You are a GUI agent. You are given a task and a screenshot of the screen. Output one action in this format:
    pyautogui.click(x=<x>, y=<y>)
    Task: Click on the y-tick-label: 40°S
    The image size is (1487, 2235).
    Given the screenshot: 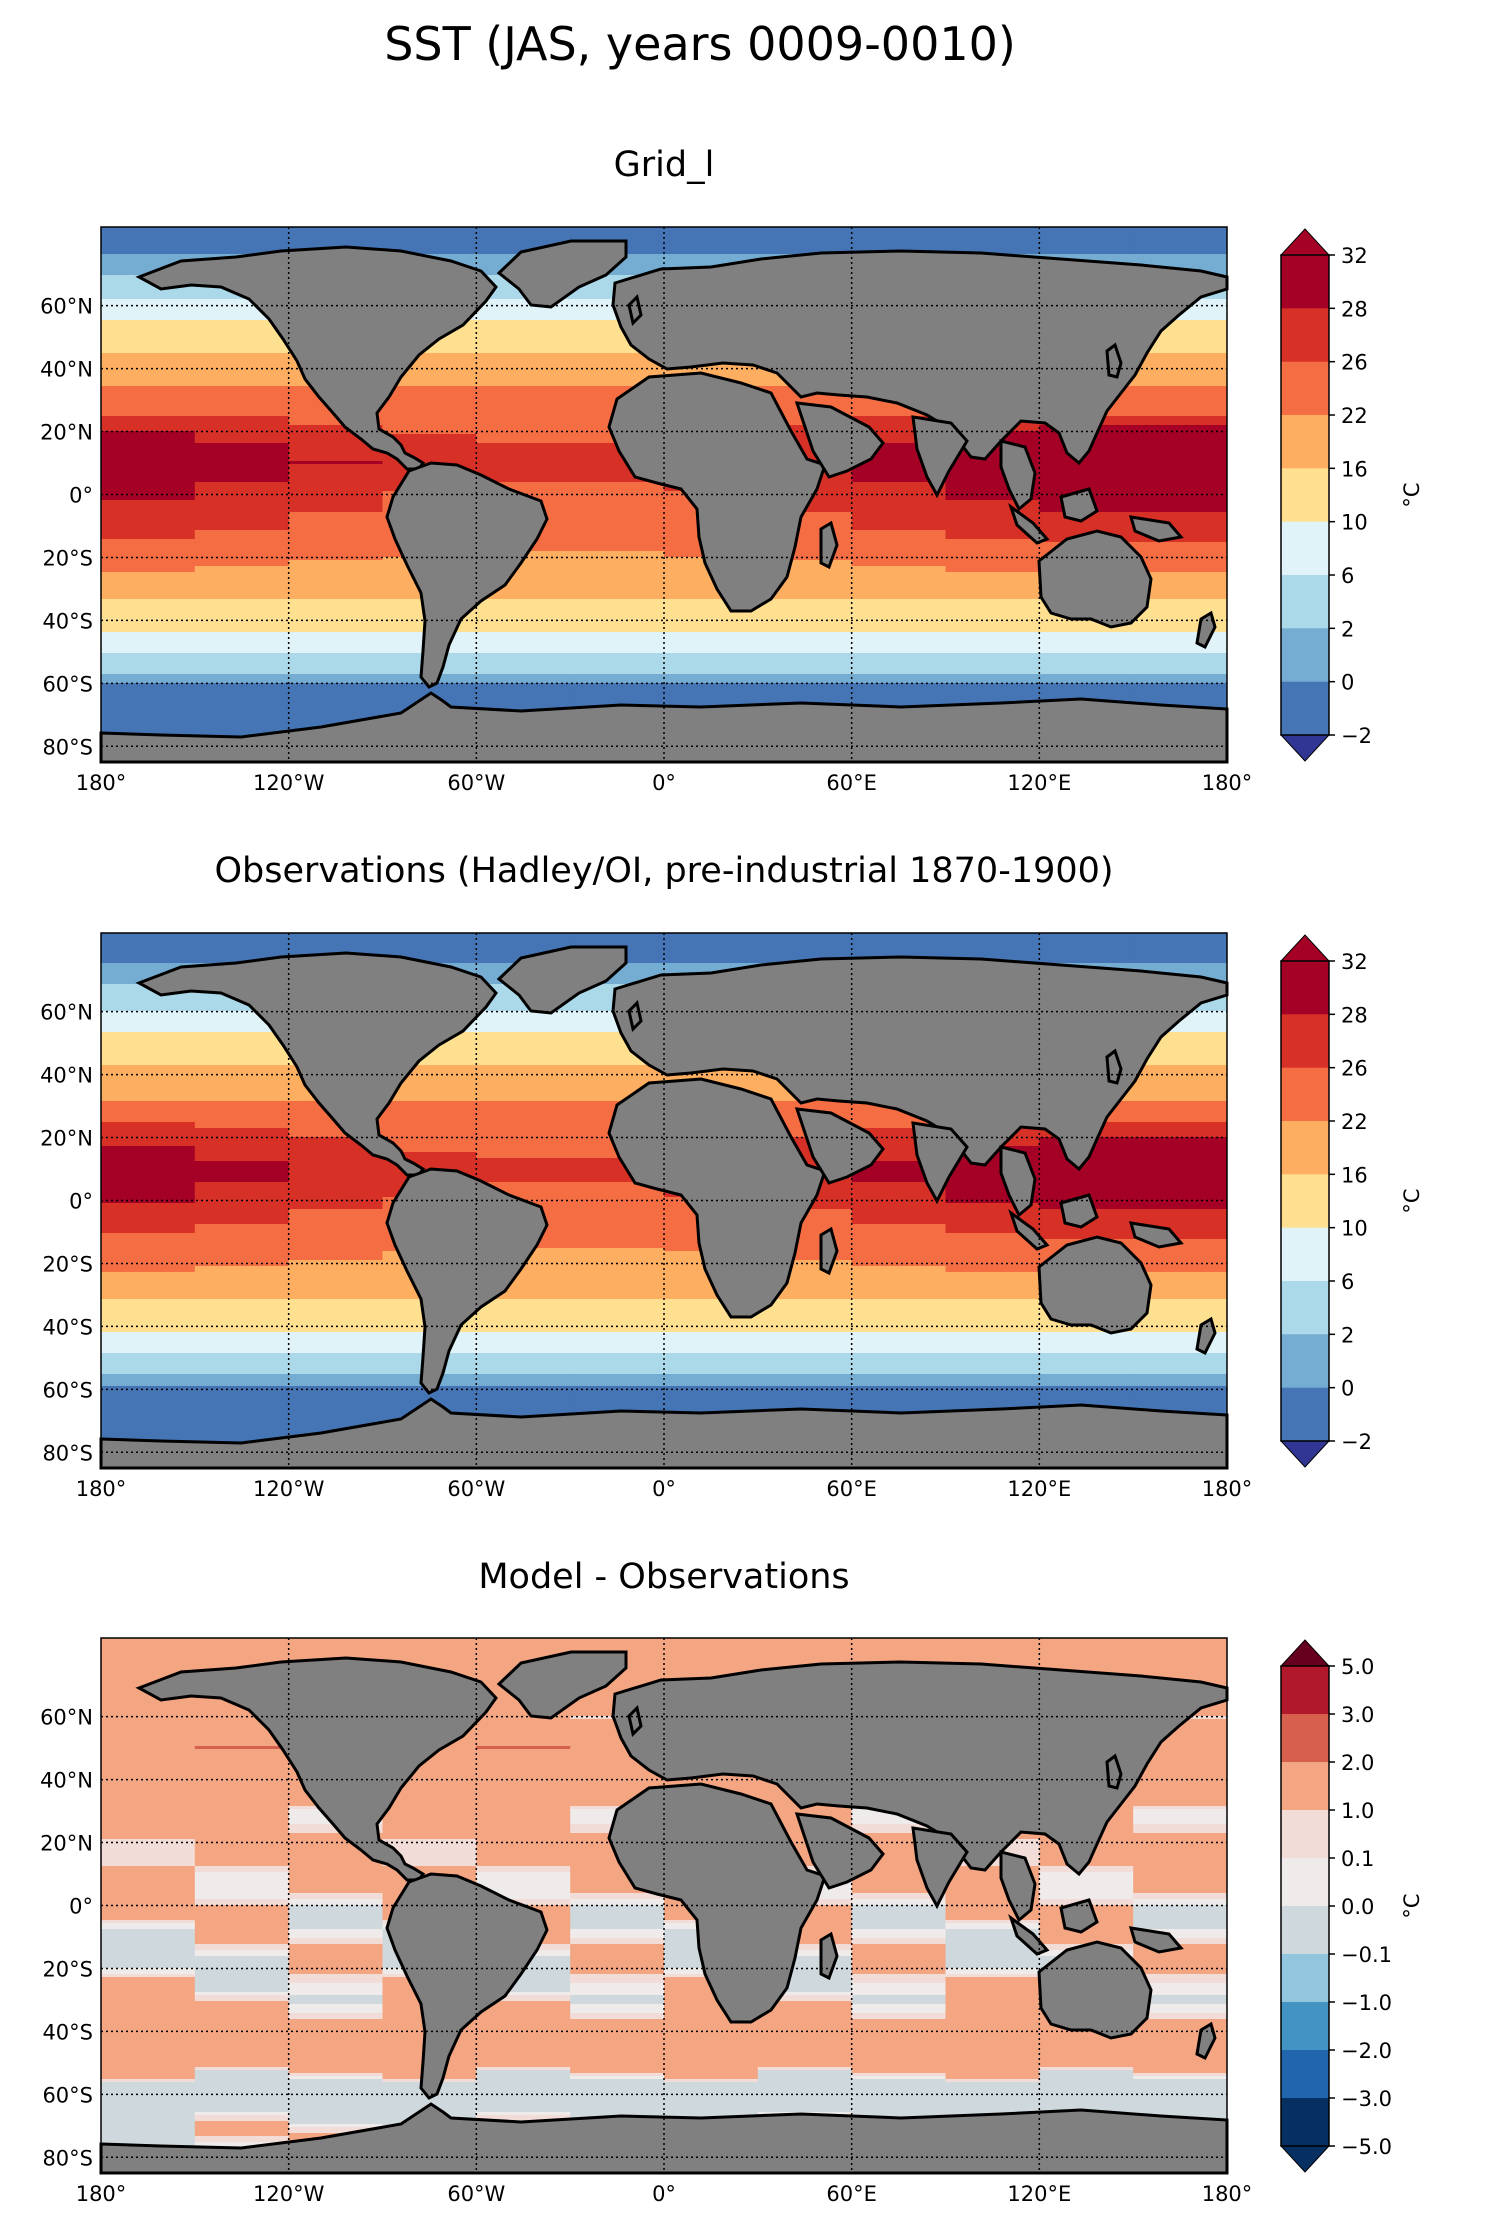 What is the action you would take?
    pyautogui.click(x=67, y=1327)
    